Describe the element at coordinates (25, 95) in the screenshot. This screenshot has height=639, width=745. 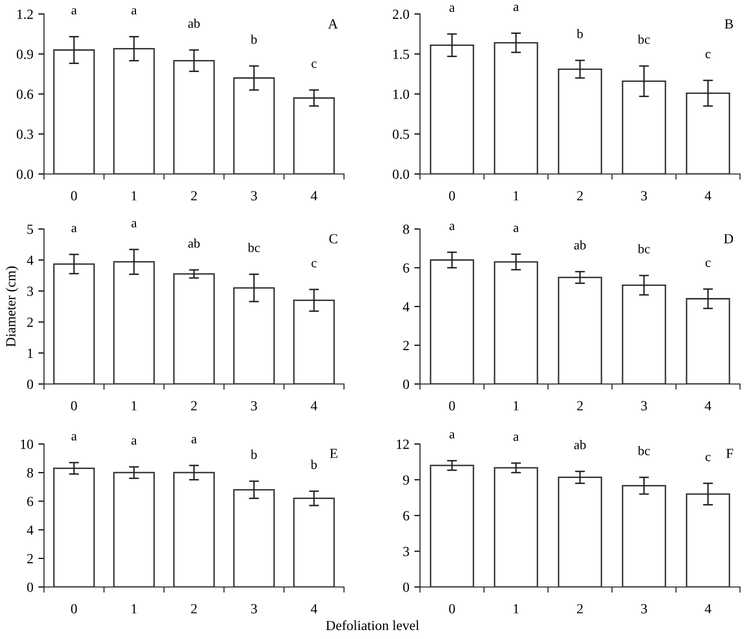
I see `y-tick-label: 0.6` at that location.